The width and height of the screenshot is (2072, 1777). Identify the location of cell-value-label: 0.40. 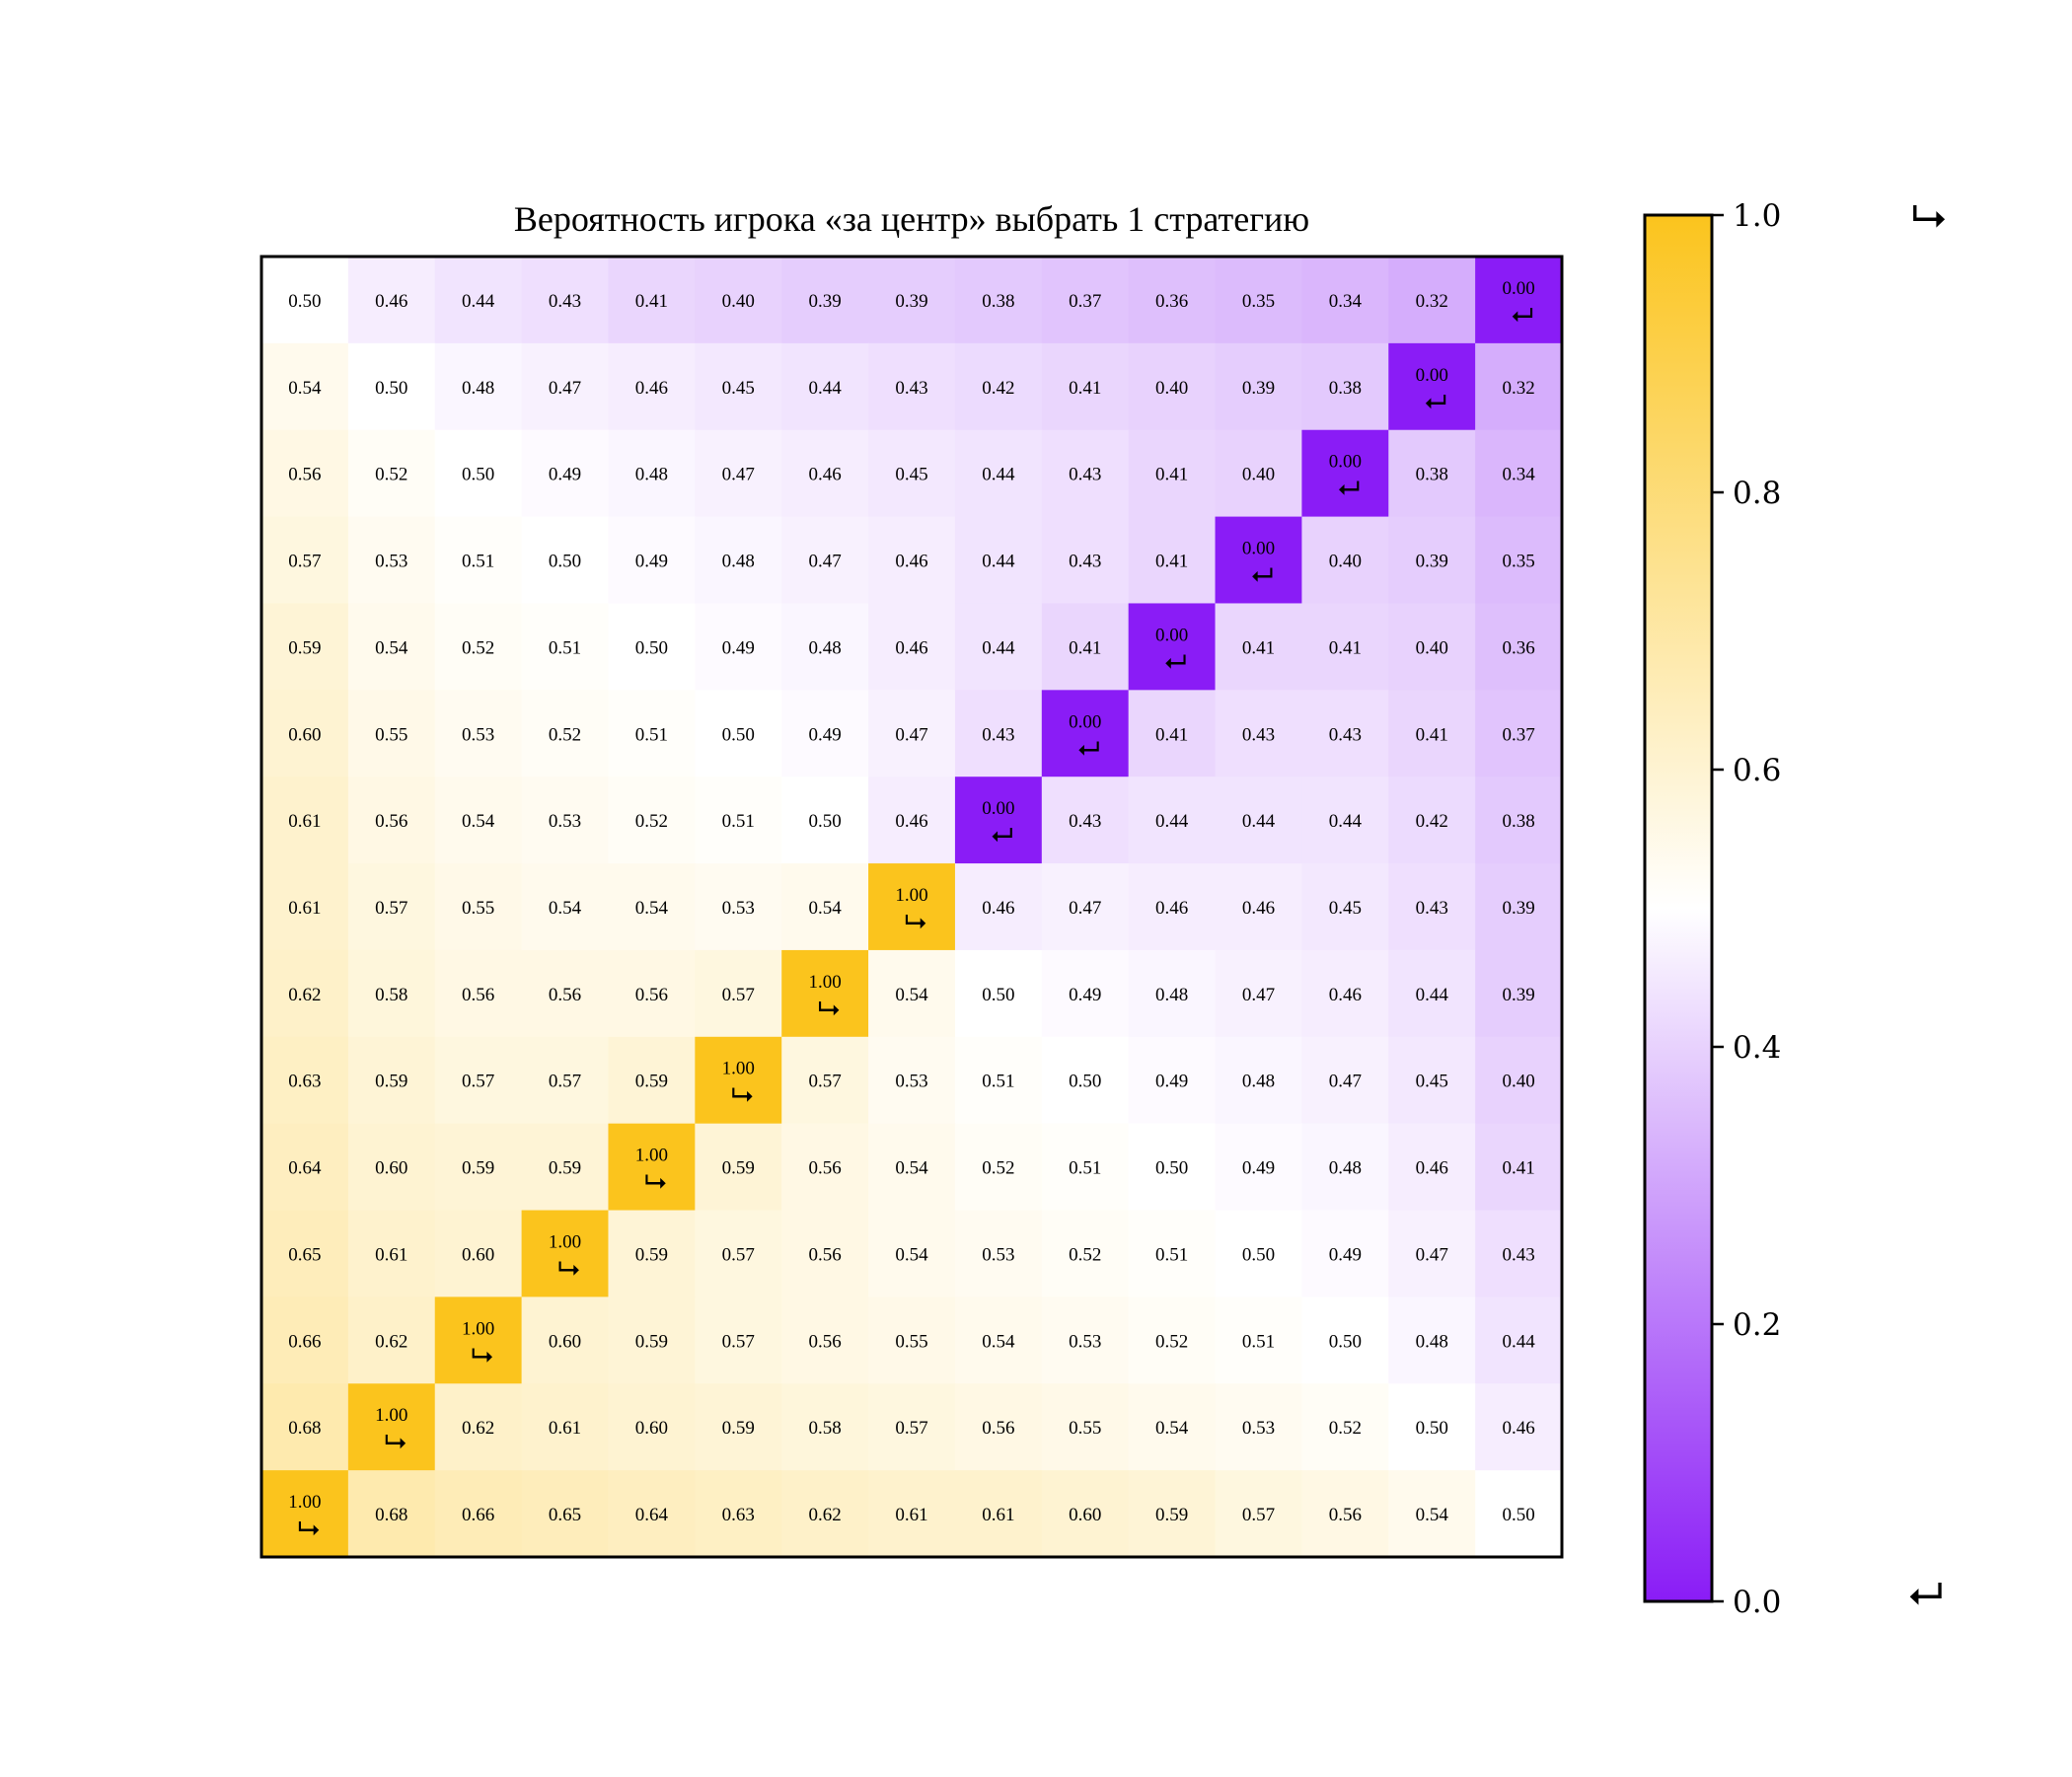
(1172, 388).